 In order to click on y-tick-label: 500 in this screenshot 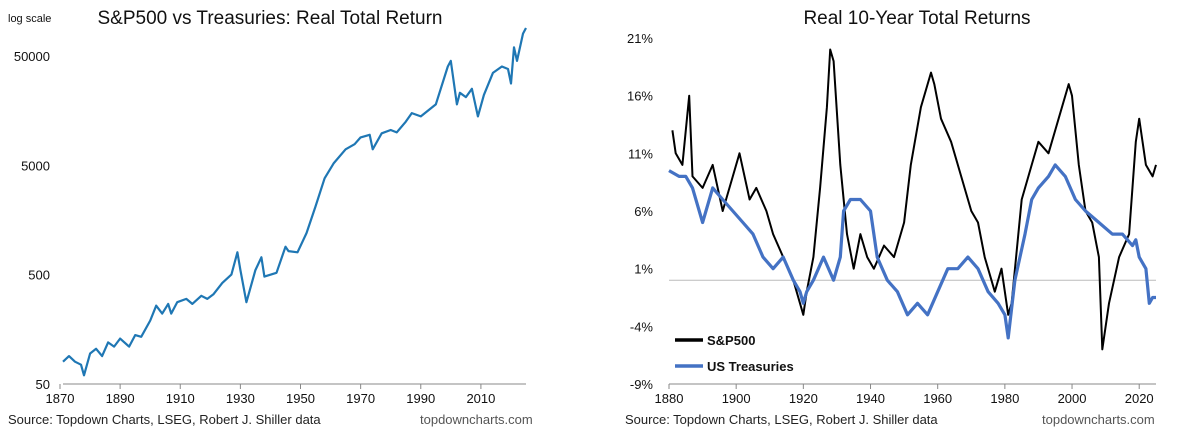, I will do `click(39, 275)`.